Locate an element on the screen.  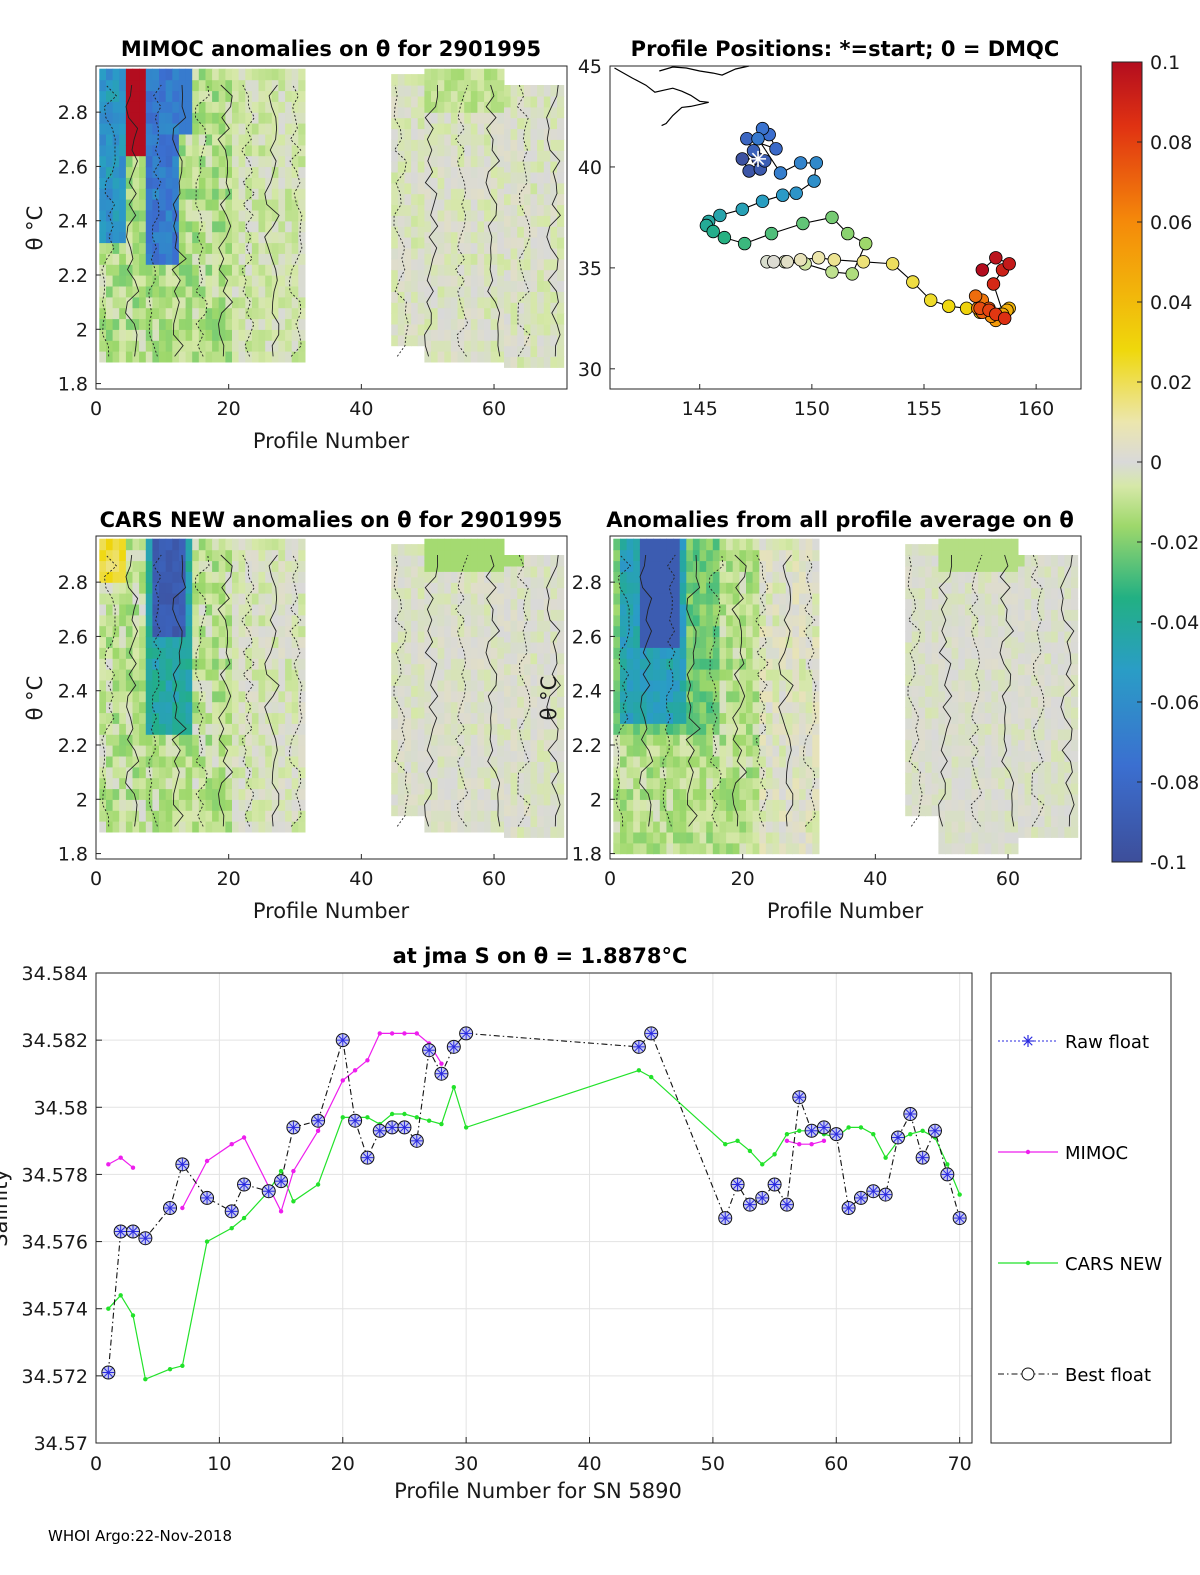
cars-xlabel: Profile Number is located at coordinates (331, 911).